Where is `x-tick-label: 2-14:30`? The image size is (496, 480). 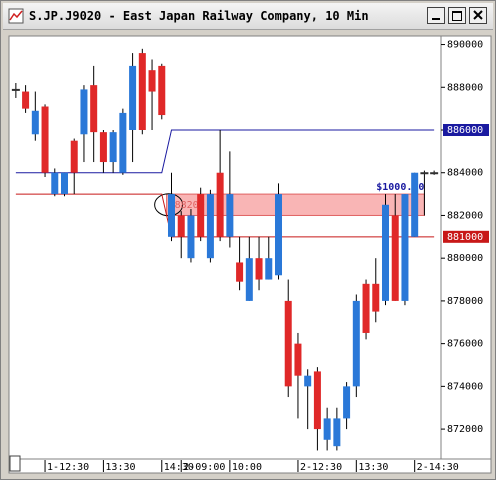
x-tick-label: 2-14:30 is located at coordinates (438, 467).